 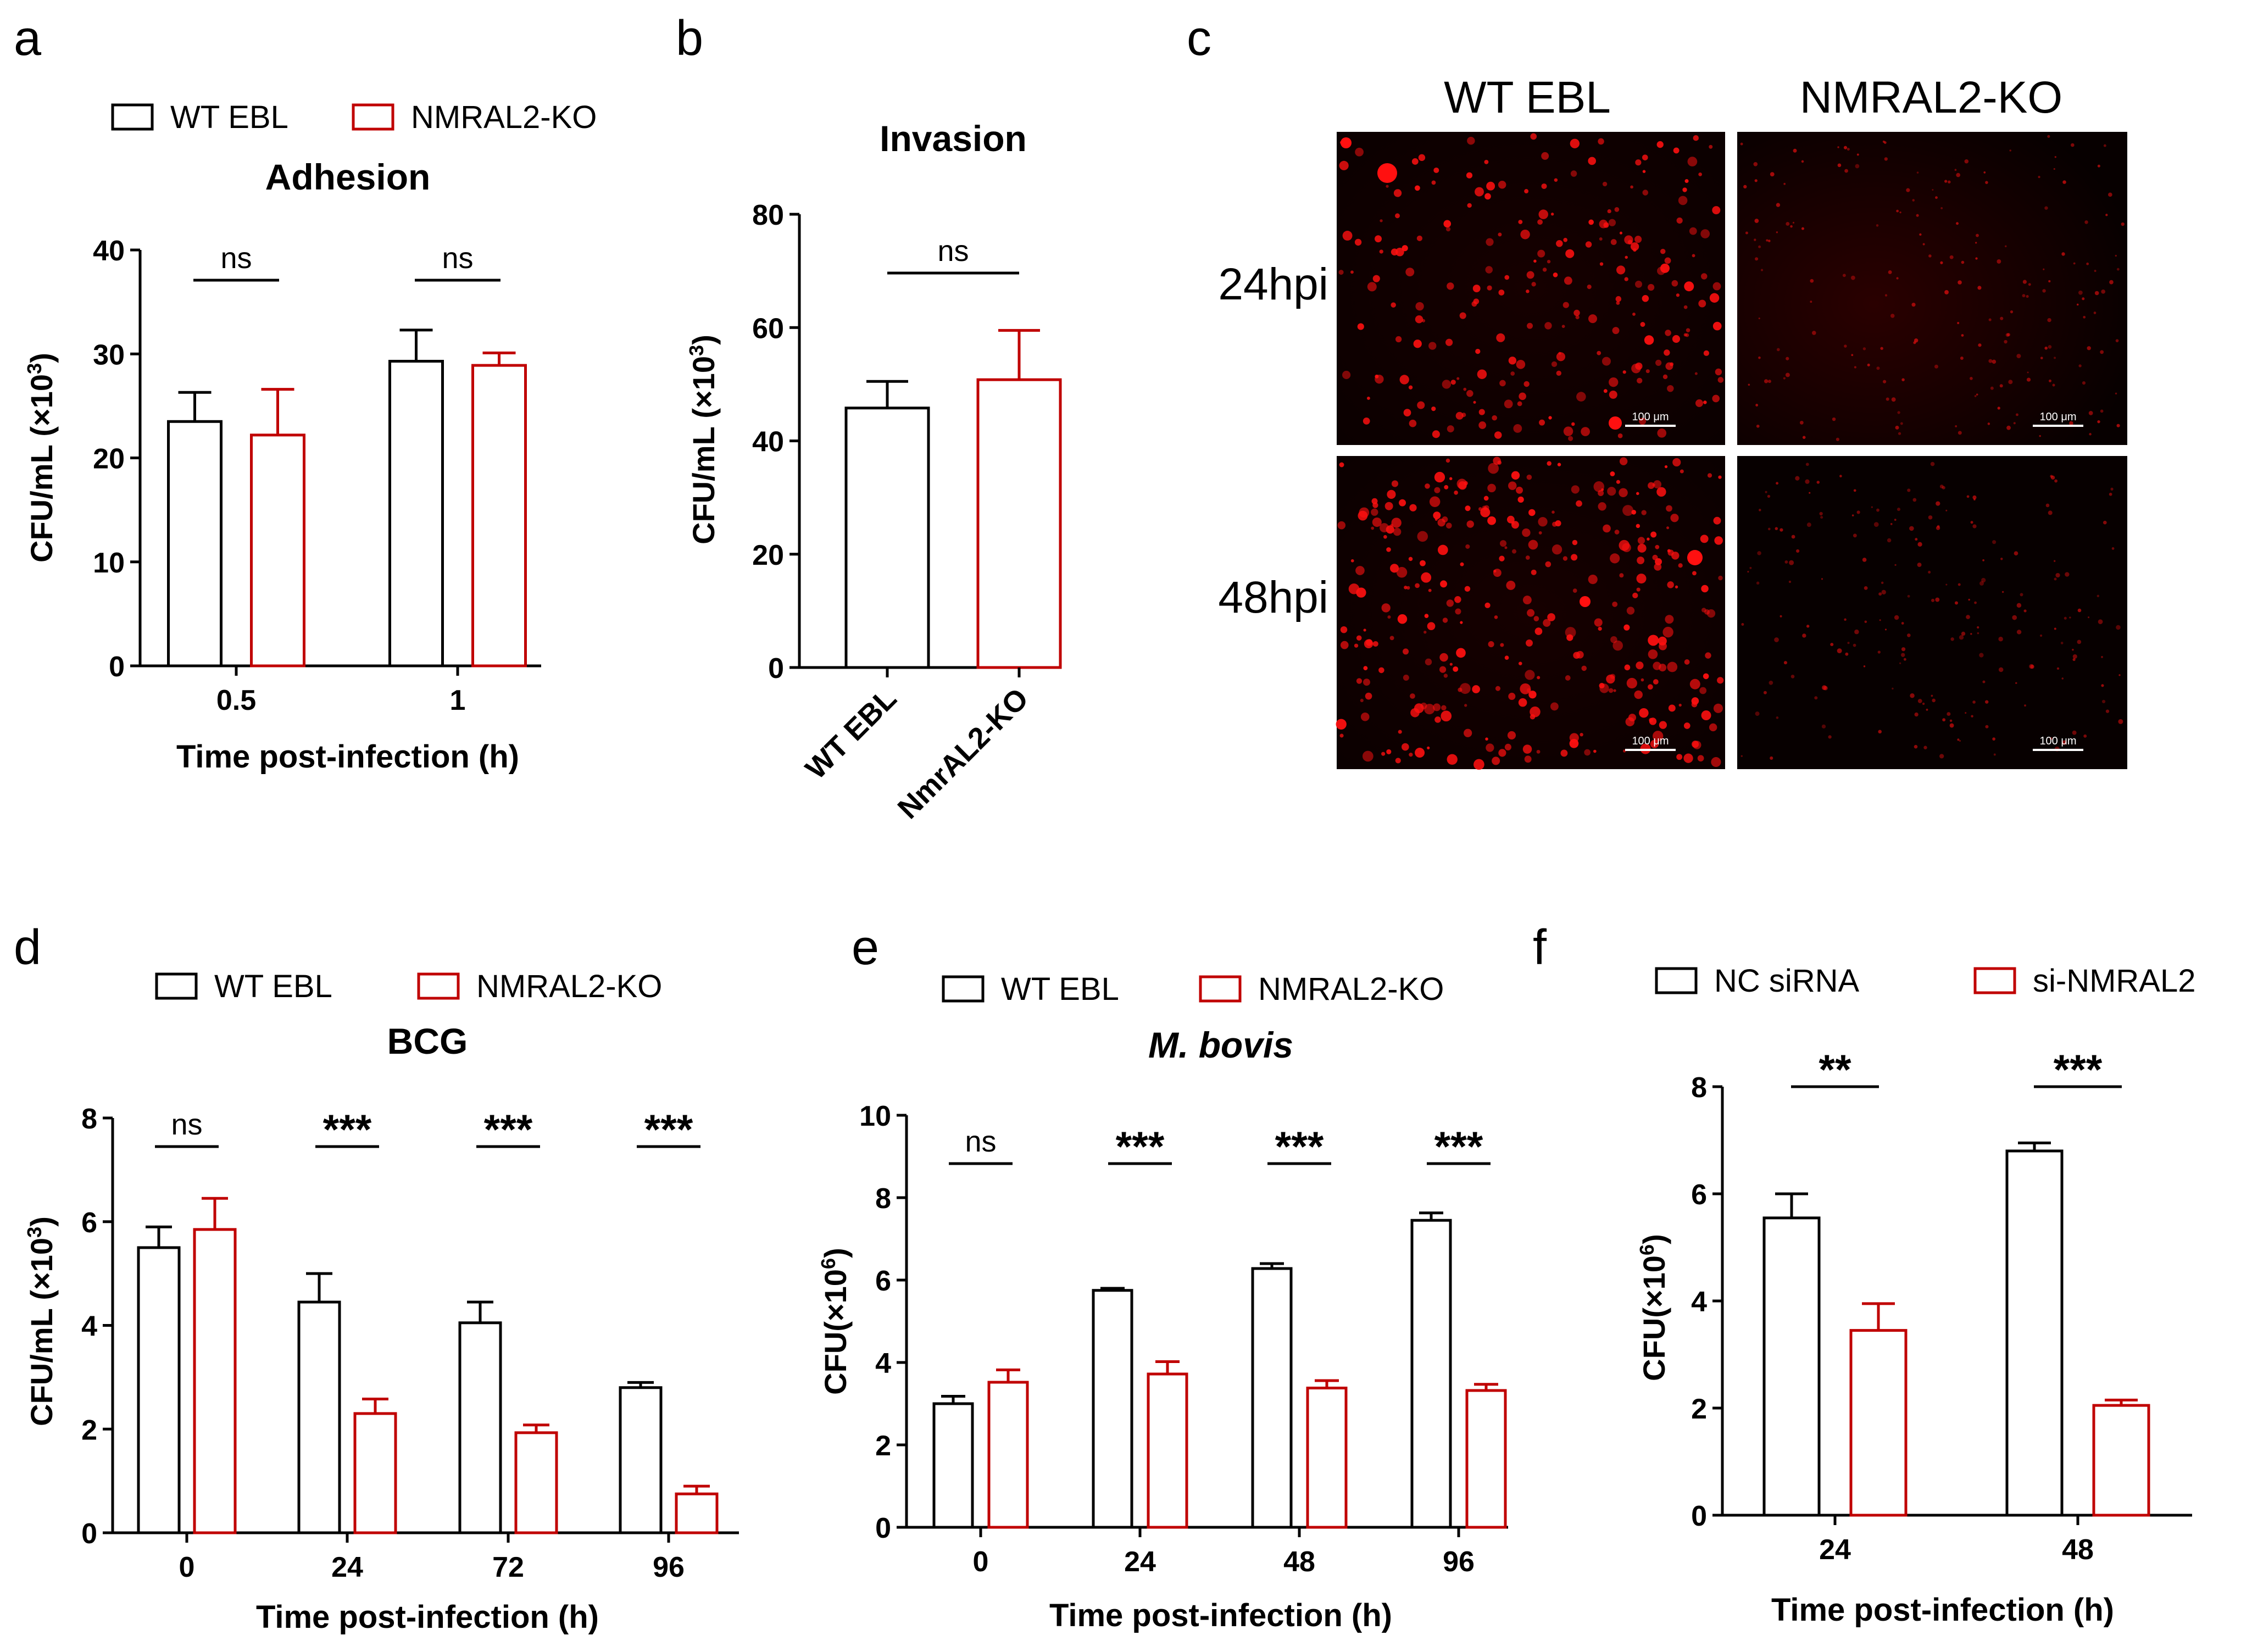 I want to click on y-tick-label: 0, so click(x=883, y=1528).